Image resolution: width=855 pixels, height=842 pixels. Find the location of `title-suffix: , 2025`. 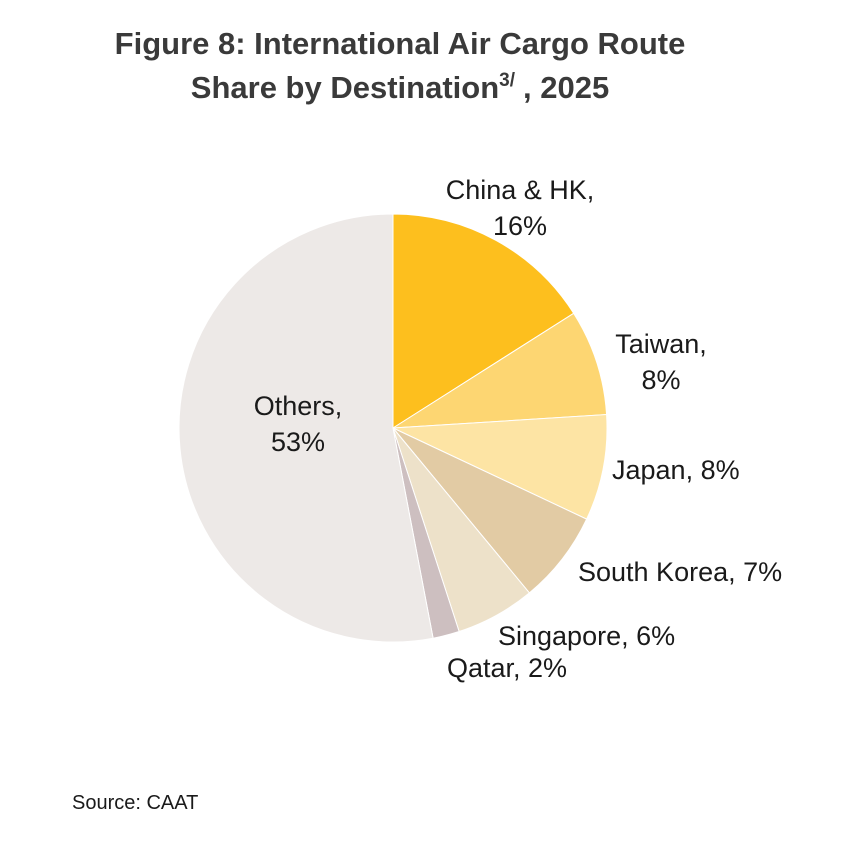

title-suffix: , 2025 is located at coordinates (566, 87).